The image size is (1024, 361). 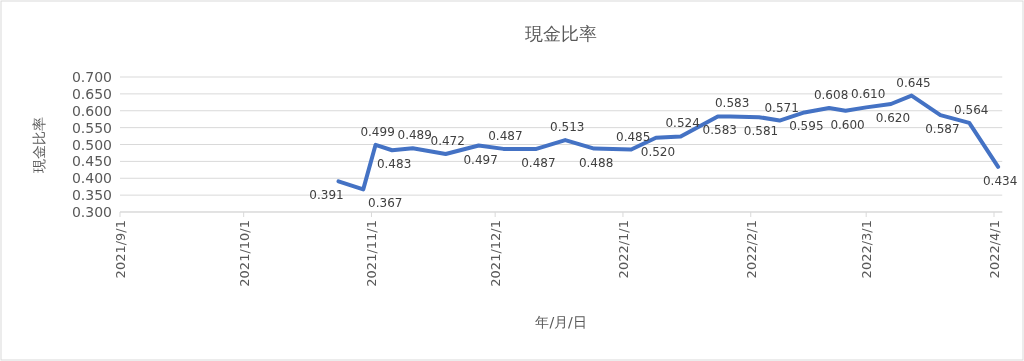 What do you see at coordinates (781, 107) in the screenshot?
I see `data-label: 0.571` at bounding box center [781, 107].